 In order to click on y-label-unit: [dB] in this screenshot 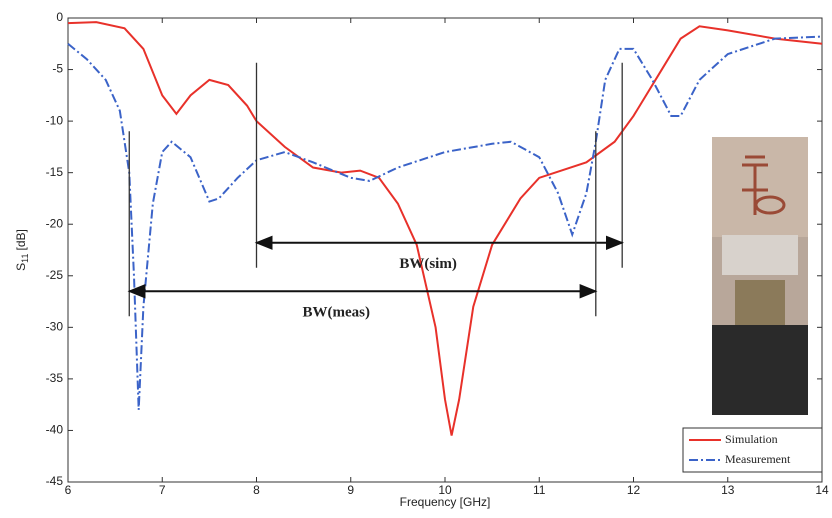, I will do `click(21, 239)`.